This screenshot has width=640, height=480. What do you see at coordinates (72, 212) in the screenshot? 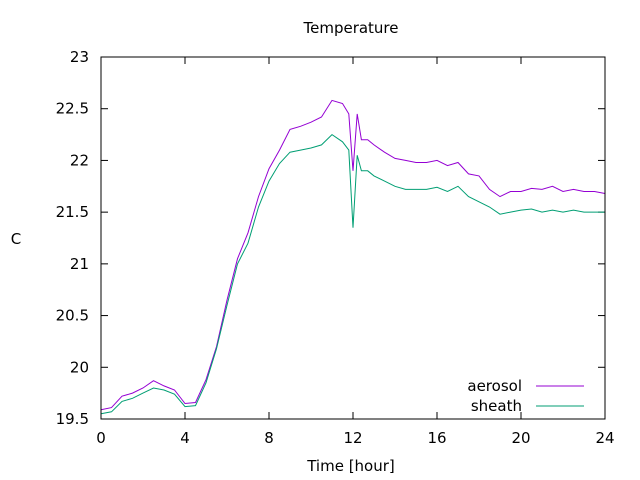
I see `y-tick-label: 21.5` at bounding box center [72, 212].